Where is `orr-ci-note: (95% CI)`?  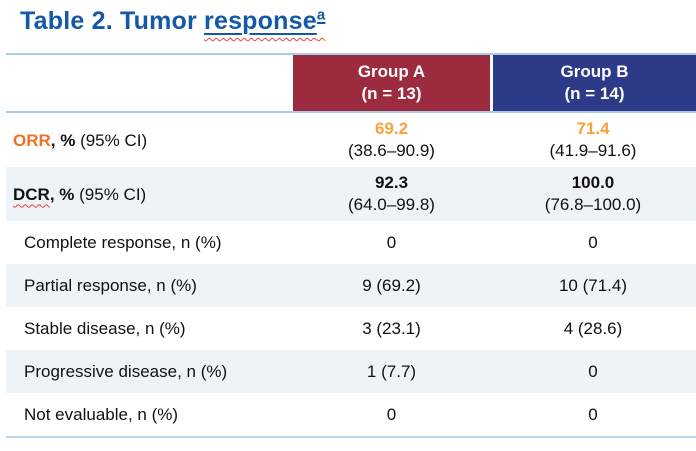
orr-ci-note: (95% CI) is located at coordinates (111, 140).